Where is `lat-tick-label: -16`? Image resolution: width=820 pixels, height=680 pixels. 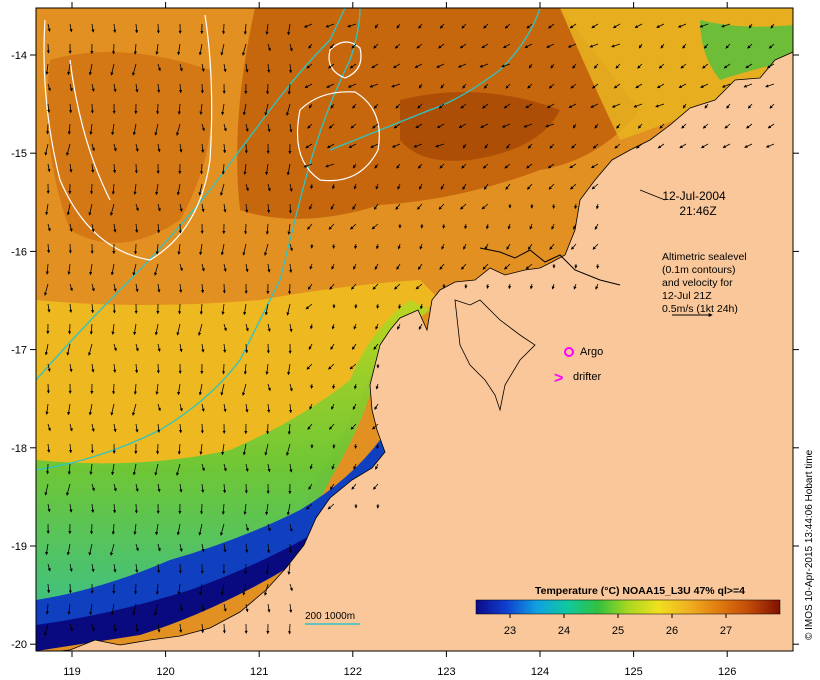
lat-tick-label: -16 is located at coordinates (19, 252).